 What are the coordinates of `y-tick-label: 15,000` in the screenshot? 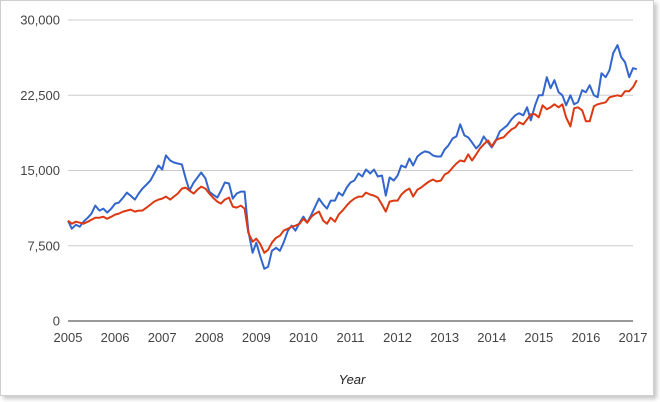 It's located at (40, 170).